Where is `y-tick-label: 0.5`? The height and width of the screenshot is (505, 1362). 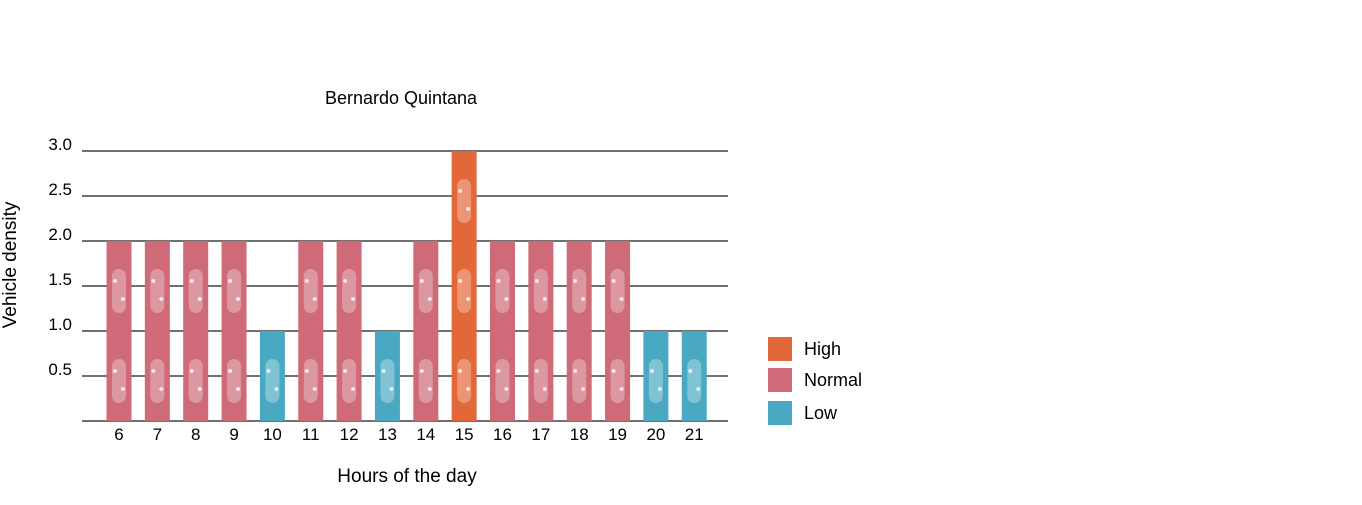
y-tick-label: 0.5 is located at coordinates (60, 369).